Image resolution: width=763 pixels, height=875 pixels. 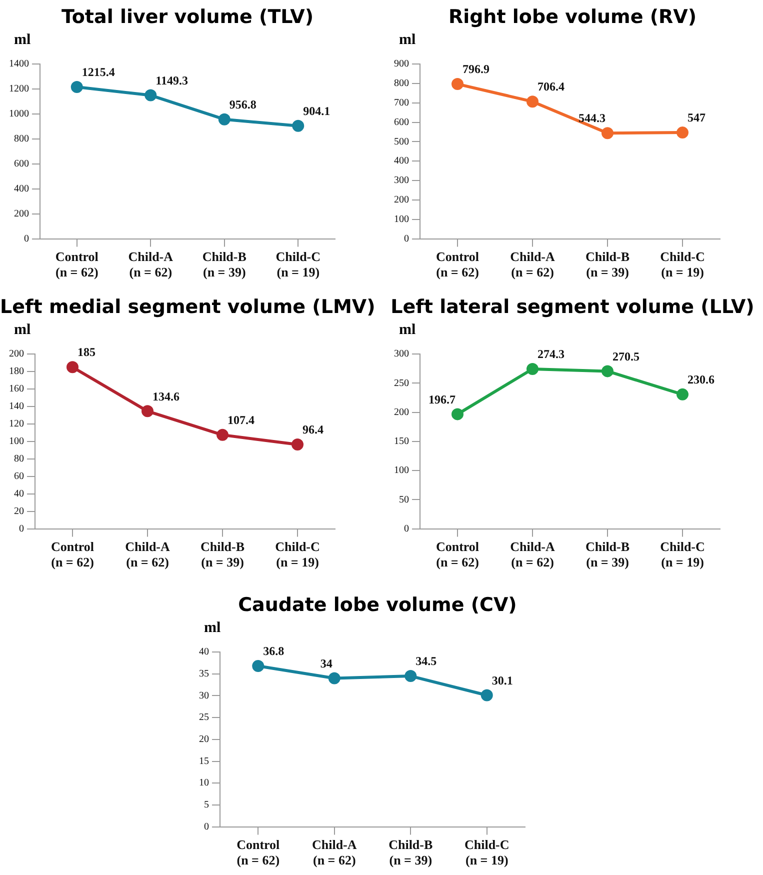 I want to click on y-tick-label: 30, so click(x=204, y=696).